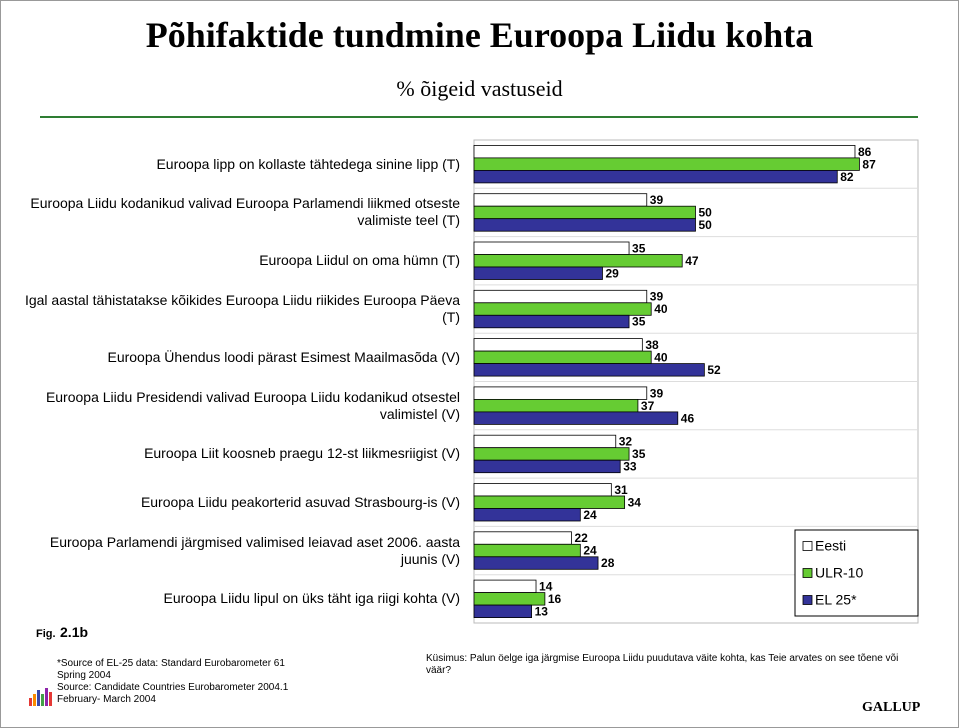 This screenshot has height=728, width=959. I want to click on value-label: 22, so click(581, 538).